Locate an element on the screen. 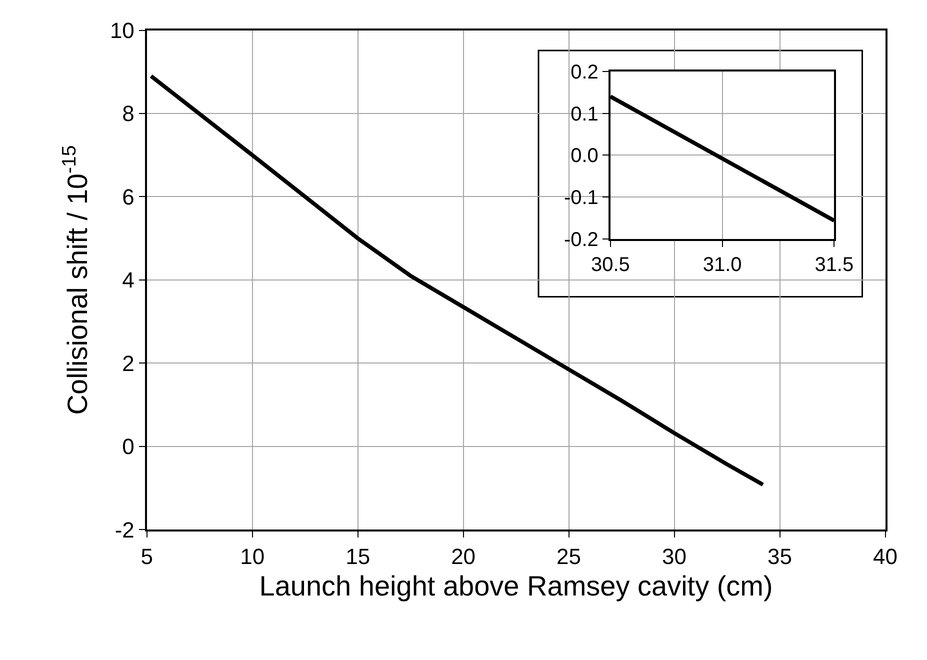 This screenshot has width=927, height=660. x-tick-label: 31.0 is located at coordinates (722, 265).